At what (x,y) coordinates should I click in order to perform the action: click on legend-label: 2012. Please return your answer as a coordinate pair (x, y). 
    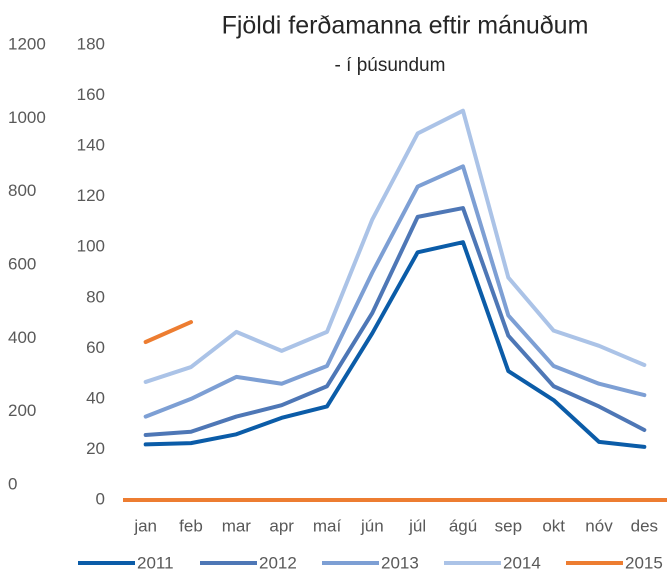
    Looking at the image, I should click on (278, 562).